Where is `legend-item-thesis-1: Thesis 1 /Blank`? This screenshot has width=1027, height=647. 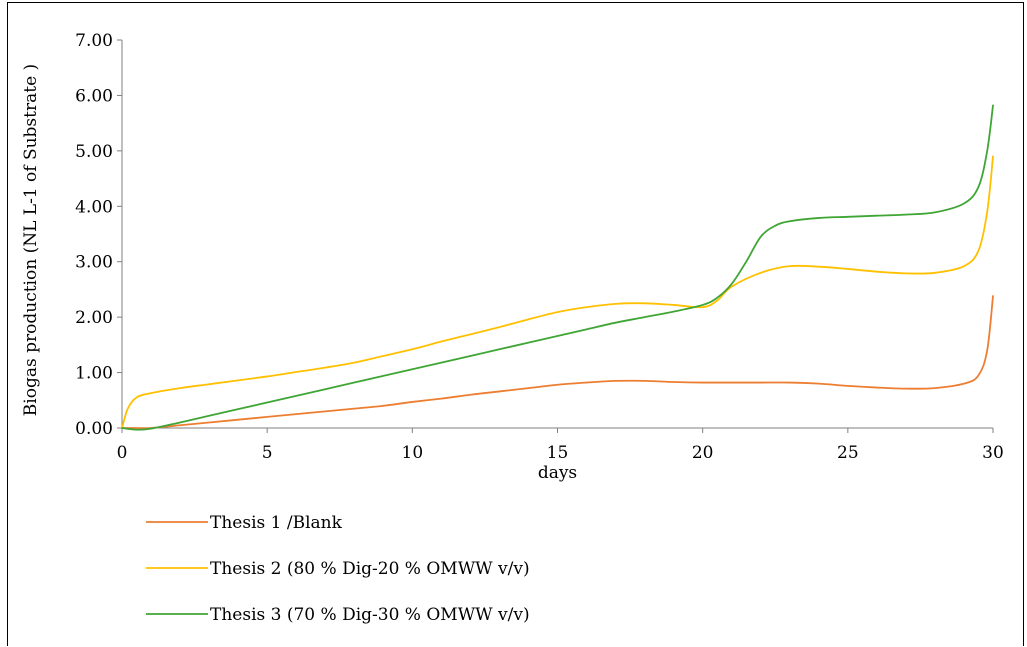 legend-item-thesis-1: Thesis 1 /Blank is located at coordinates (244, 523).